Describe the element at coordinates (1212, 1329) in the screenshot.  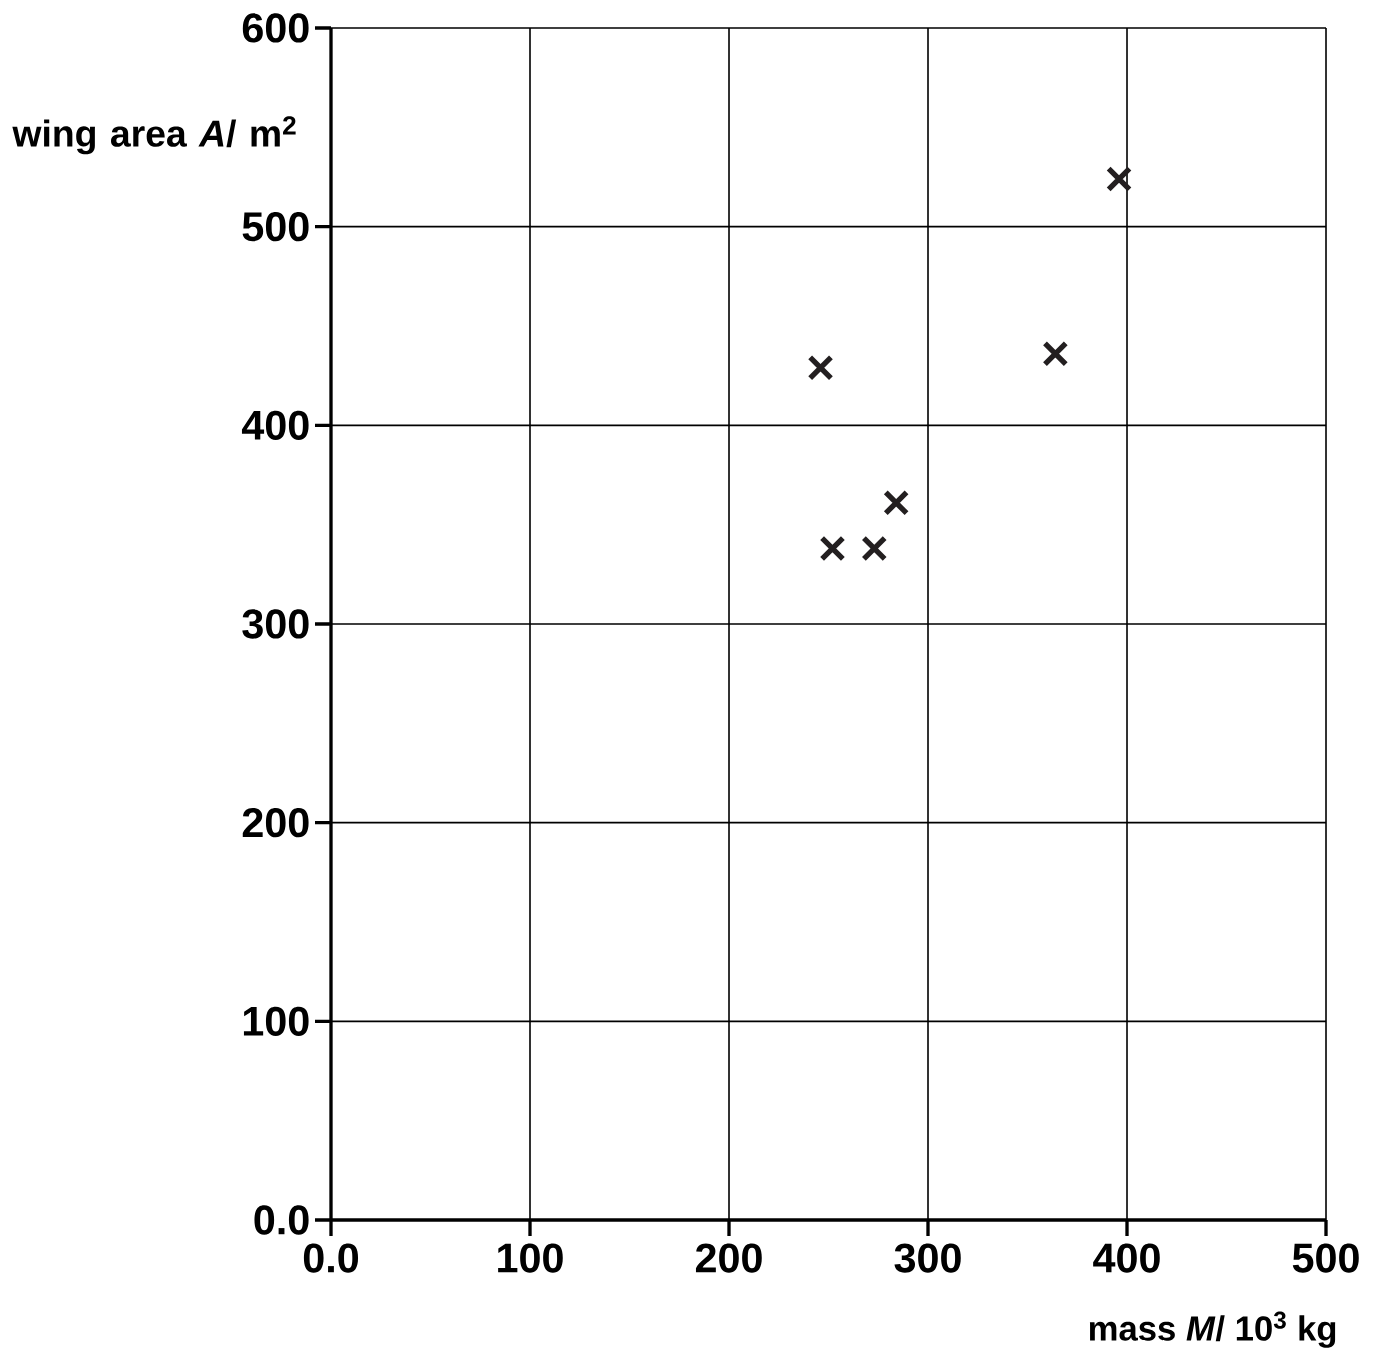
I see `x-axis-title: mass M/ 10$^{3}$ kg` at that location.